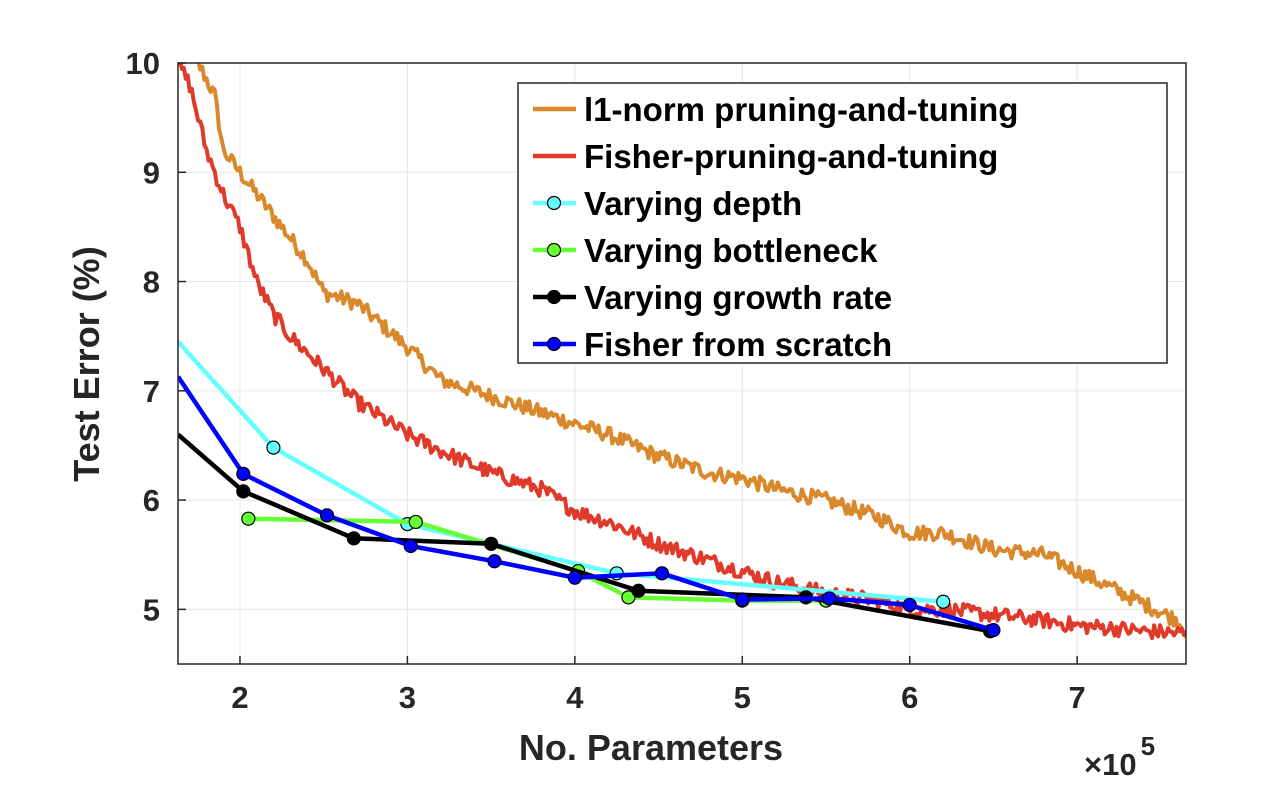  I want to click on x-tick-label: 3, so click(407, 697).